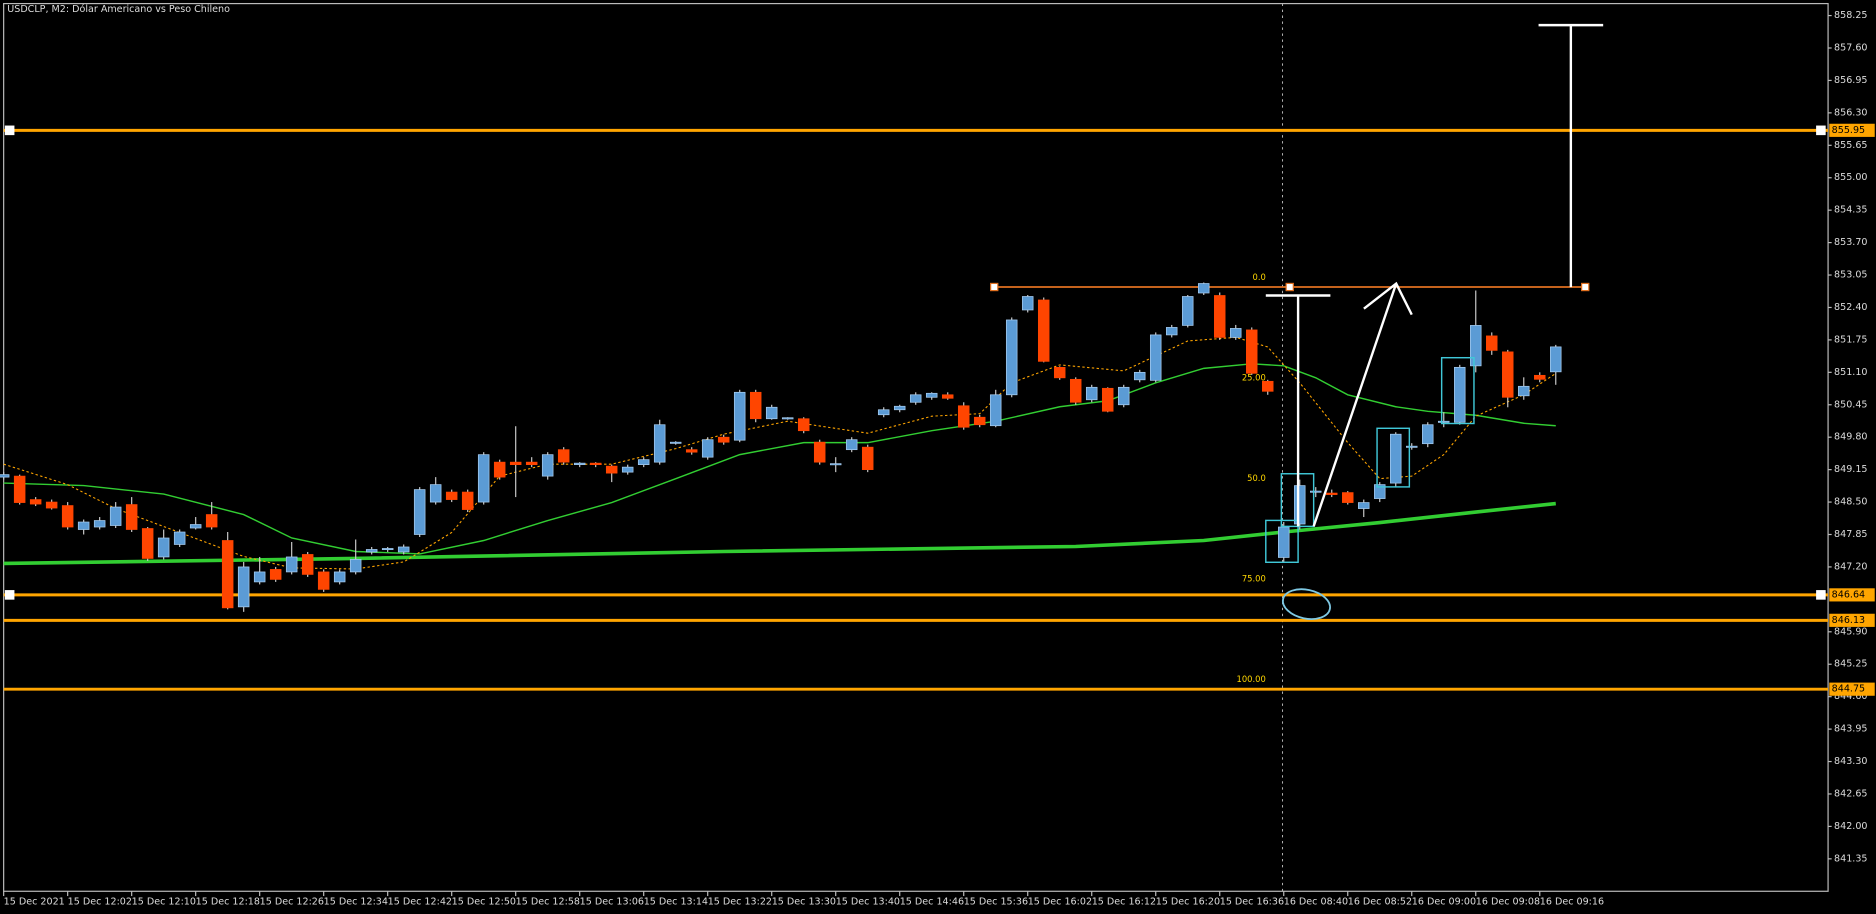 The image size is (1876, 914). Describe the element at coordinates (1434, 321) in the screenshot. I see `annotations` at that location.